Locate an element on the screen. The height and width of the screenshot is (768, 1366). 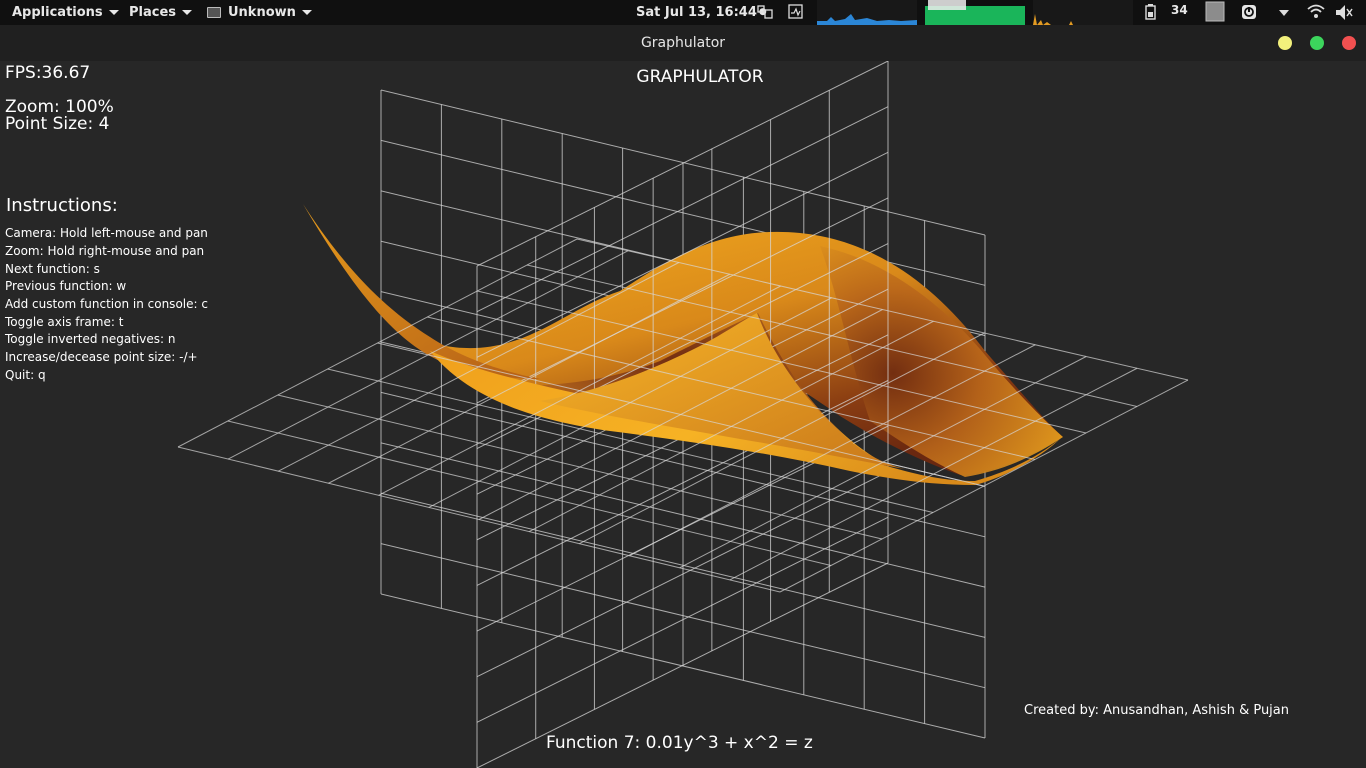
app-heading: GRAPHULATOR is located at coordinates (683, 77).